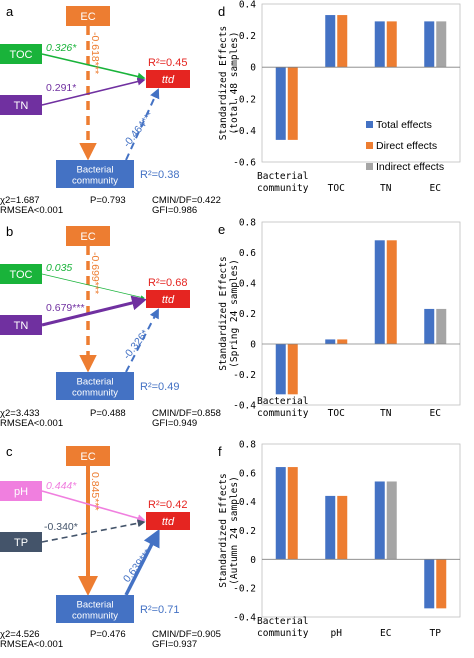 This screenshot has height=658, width=474. Describe the element at coordinates (9, 451) in the screenshot. I see `panel-letter: c` at that location.